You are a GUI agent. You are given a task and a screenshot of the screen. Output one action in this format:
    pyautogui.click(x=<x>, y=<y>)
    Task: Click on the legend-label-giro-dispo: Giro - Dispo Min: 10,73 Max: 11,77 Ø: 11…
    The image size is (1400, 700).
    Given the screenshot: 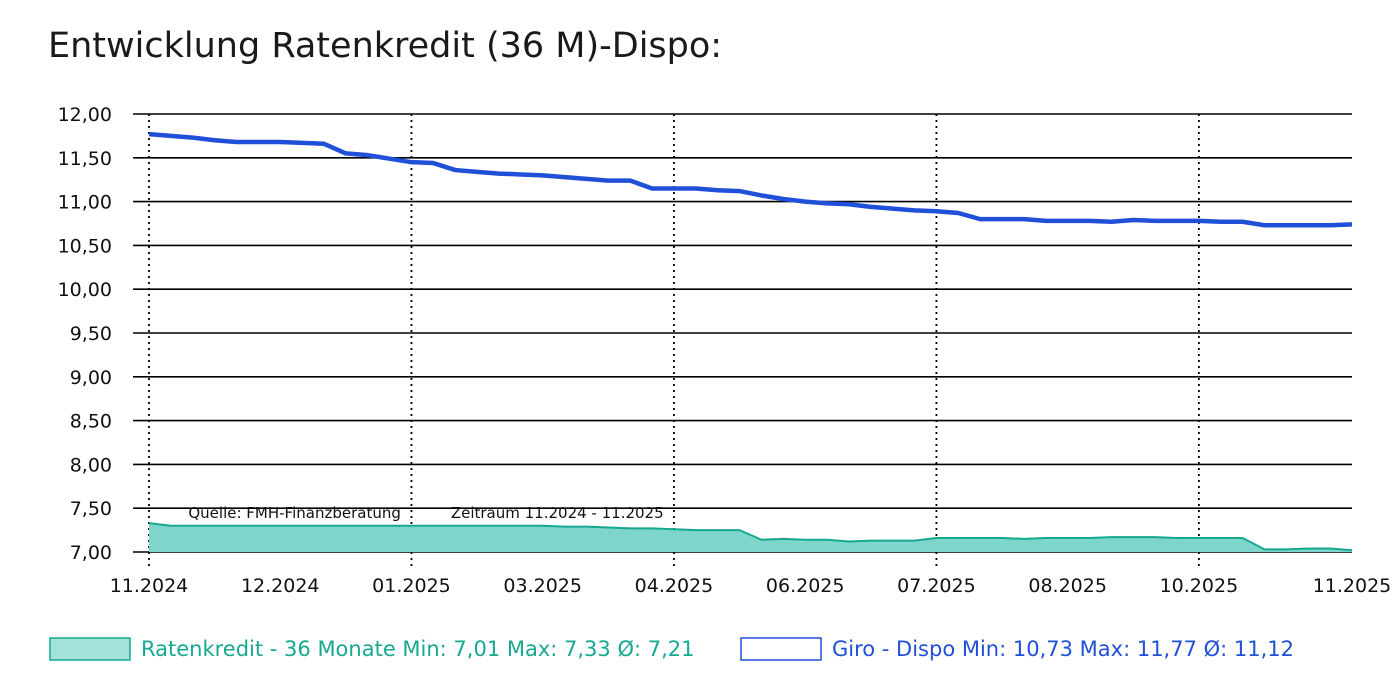 What is the action you would take?
    pyautogui.click(x=1063, y=649)
    